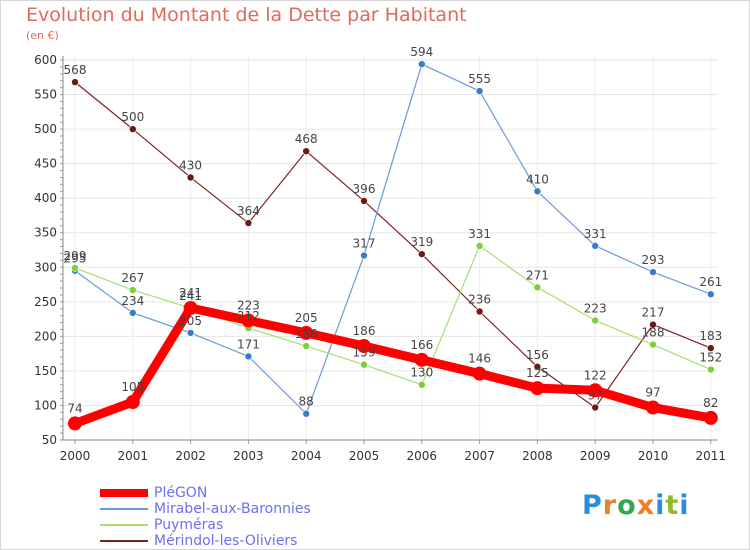 The image size is (750, 550). What do you see at coordinates (181, 493) in the screenshot?
I see `legend-label-plegon: PléGON` at bounding box center [181, 493].